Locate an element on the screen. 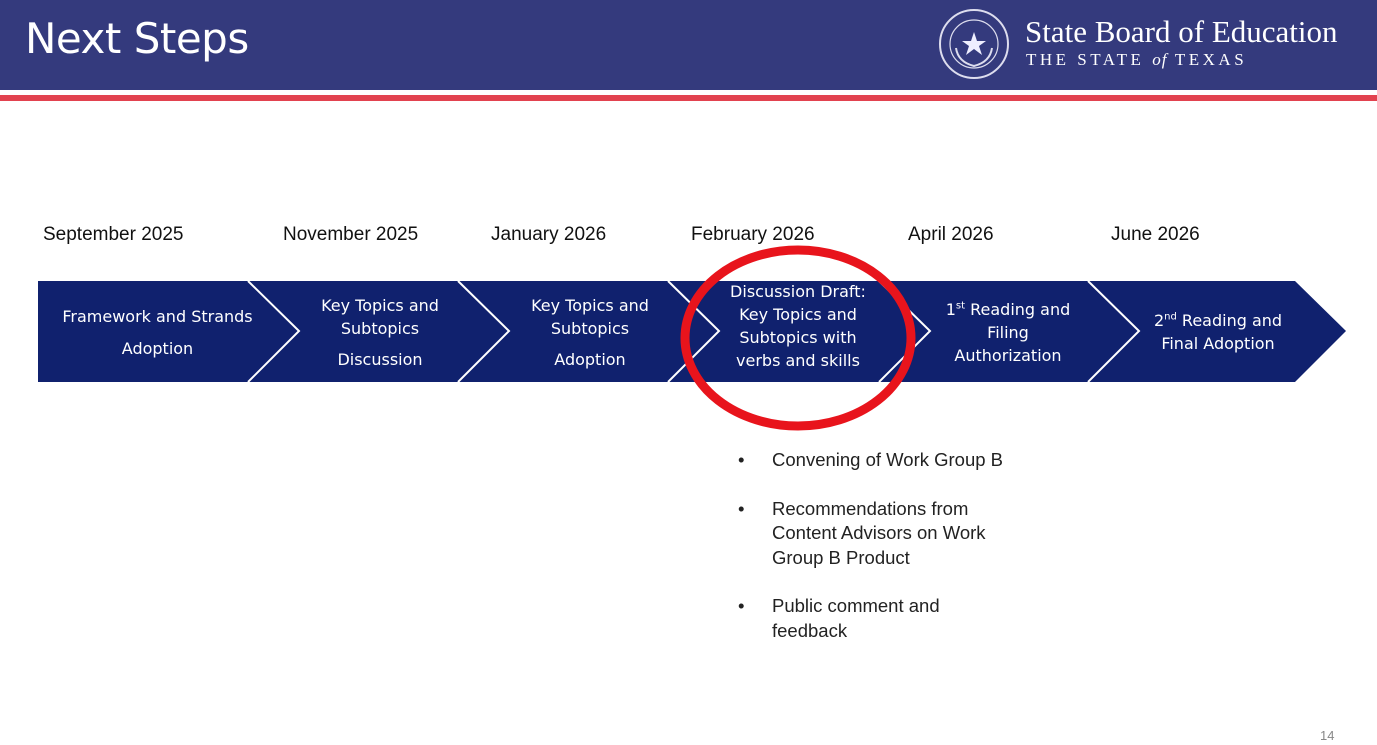  timeline-step: 1st Reading and Filing Authorization is located at coordinates (1008, 332).